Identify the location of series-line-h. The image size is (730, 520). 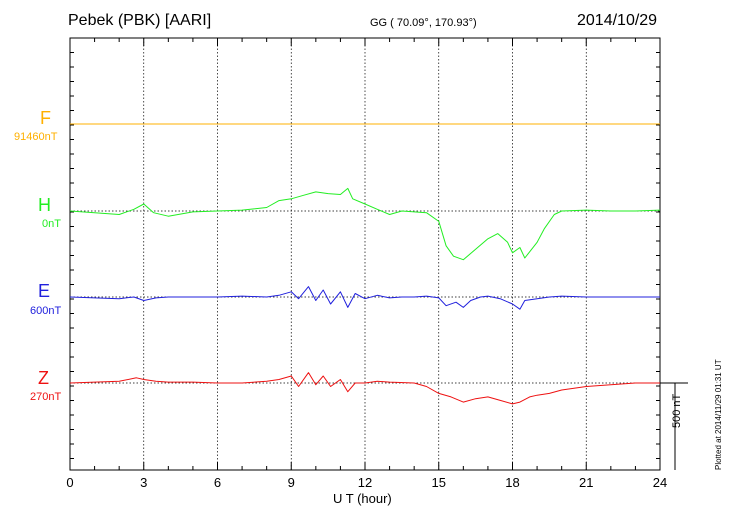
(365, 224).